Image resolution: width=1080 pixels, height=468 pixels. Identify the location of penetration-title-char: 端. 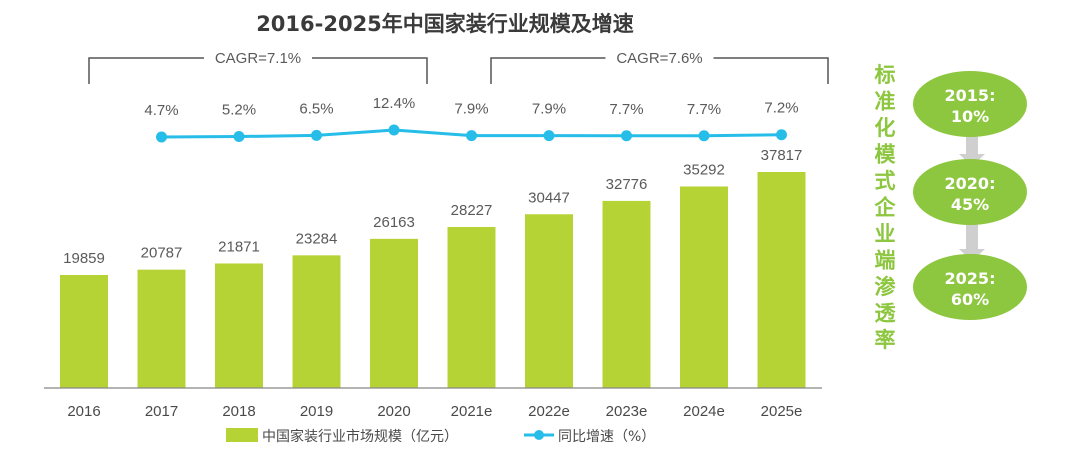
(885, 261).